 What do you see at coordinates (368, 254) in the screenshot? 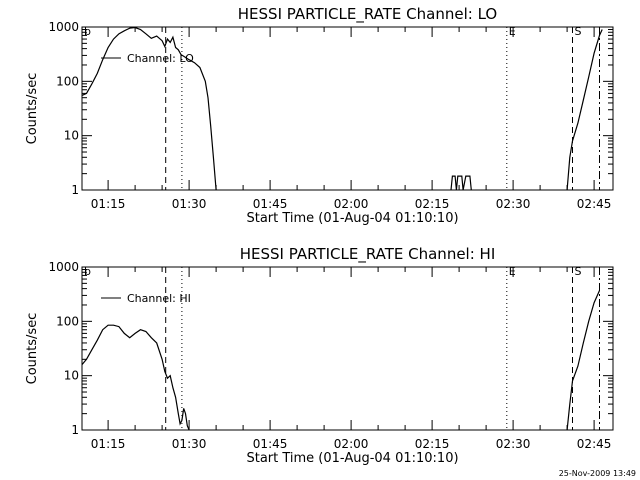
I see `chart-title: HESSI PARTICLE_RATE Channel: HI` at bounding box center [368, 254].